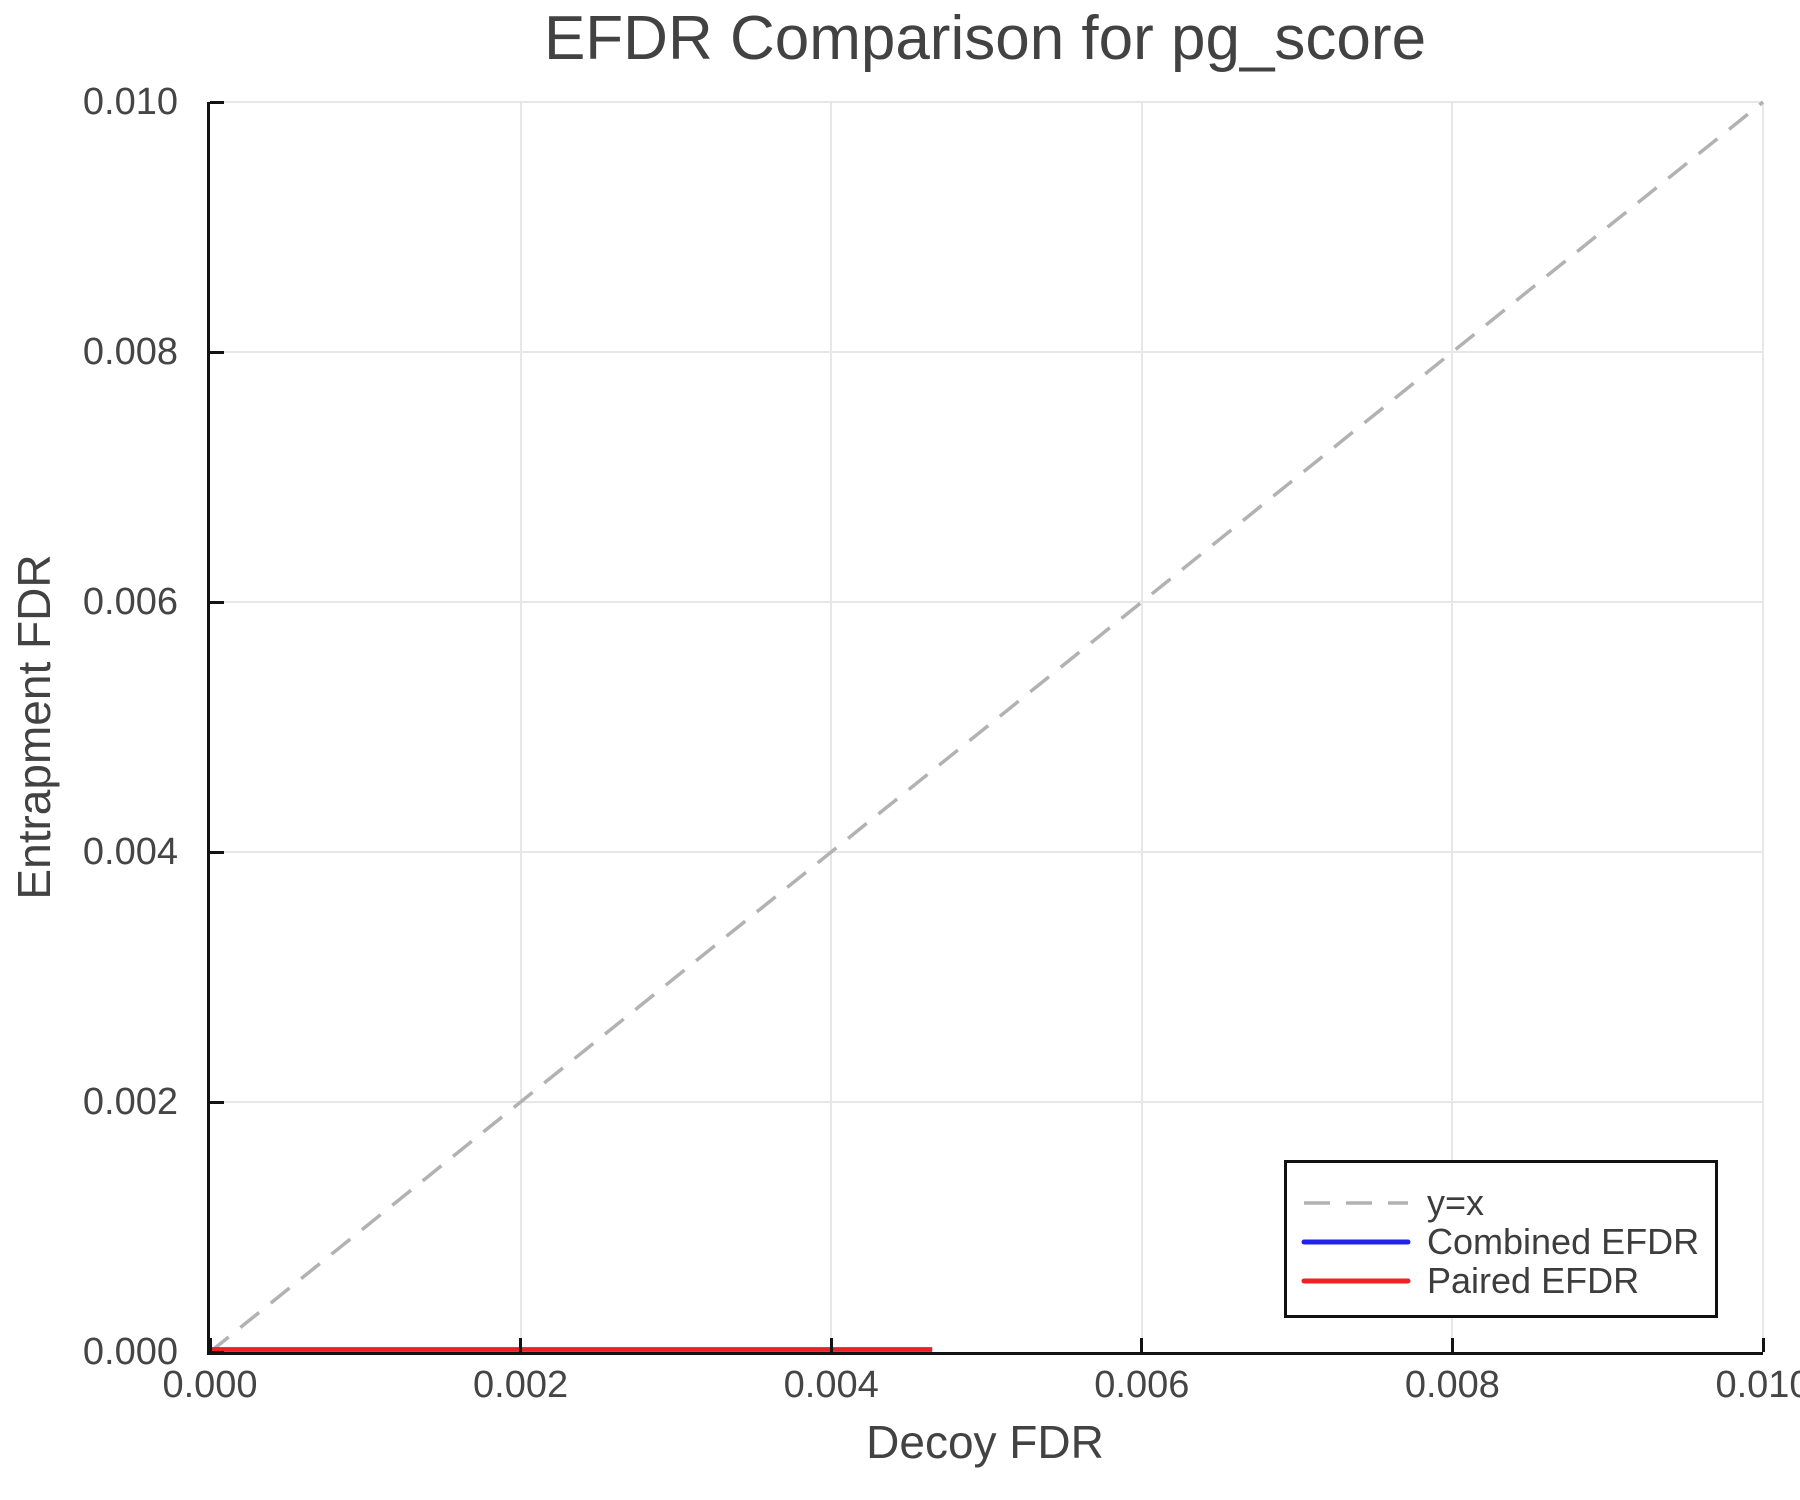 The height and width of the screenshot is (1500, 1800). What do you see at coordinates (130, 1352) in the screenshot?
I see `y-tick-label: 0.000` at bounding box center [130, 1352].